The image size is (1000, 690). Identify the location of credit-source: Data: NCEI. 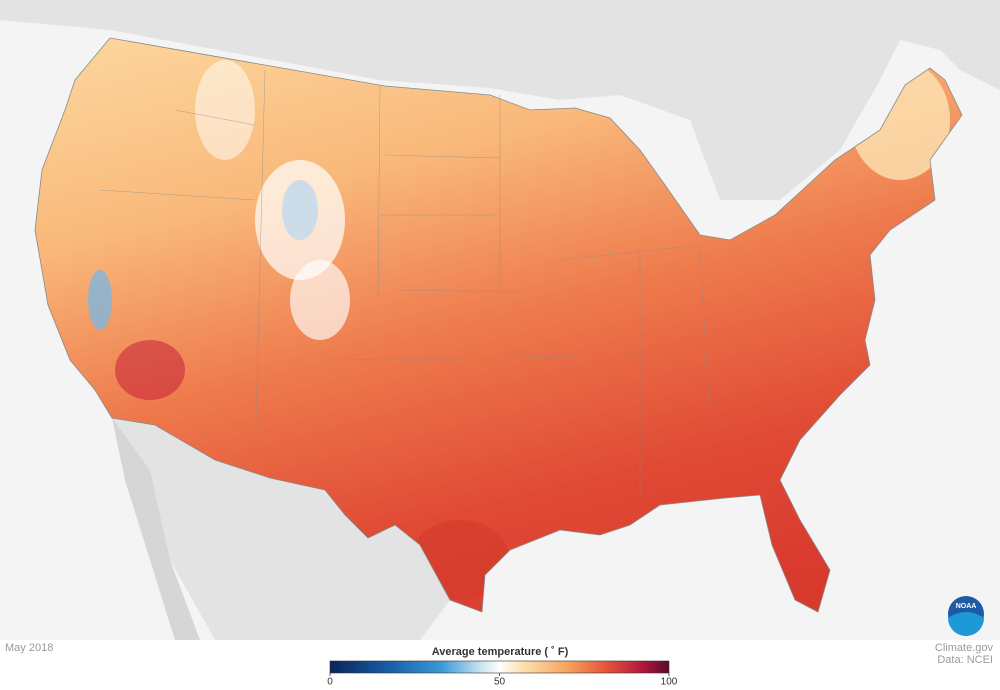
(965, 660).